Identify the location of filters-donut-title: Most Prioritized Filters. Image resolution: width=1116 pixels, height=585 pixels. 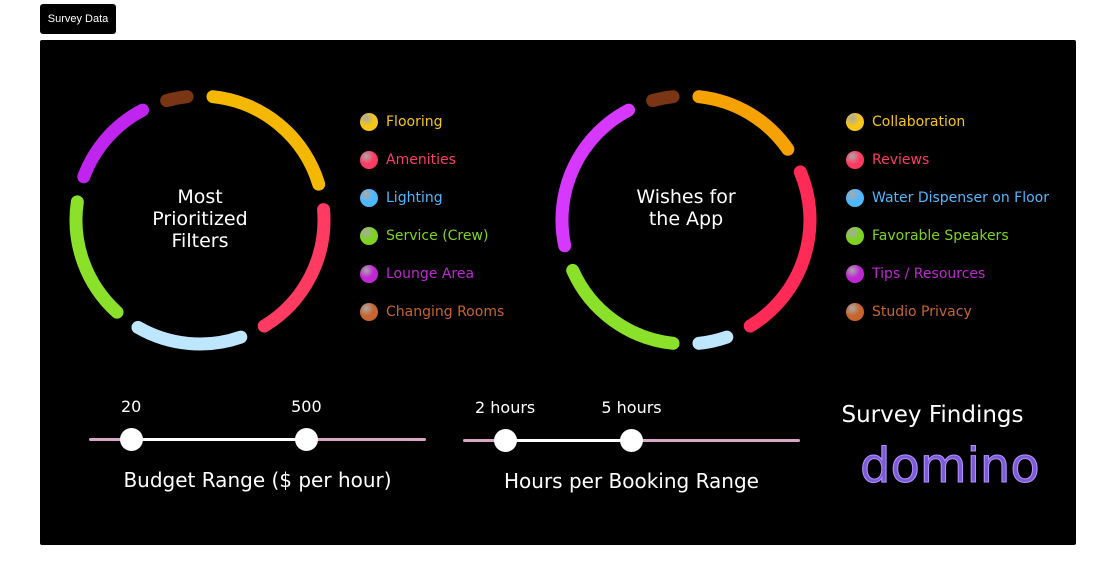
(200, 219).